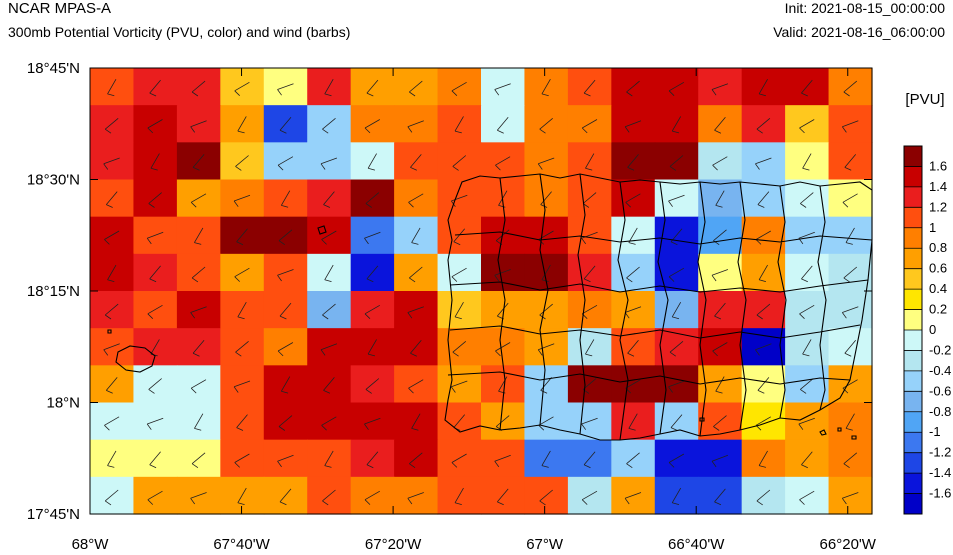  I want to click on colorbar-label: 0, so click(932, 329).